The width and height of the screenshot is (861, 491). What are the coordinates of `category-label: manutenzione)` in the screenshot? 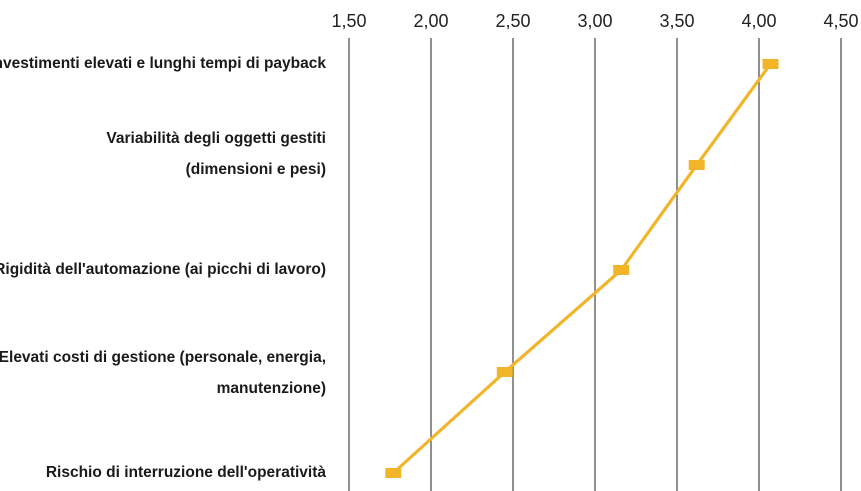 It's located at (271, 388).